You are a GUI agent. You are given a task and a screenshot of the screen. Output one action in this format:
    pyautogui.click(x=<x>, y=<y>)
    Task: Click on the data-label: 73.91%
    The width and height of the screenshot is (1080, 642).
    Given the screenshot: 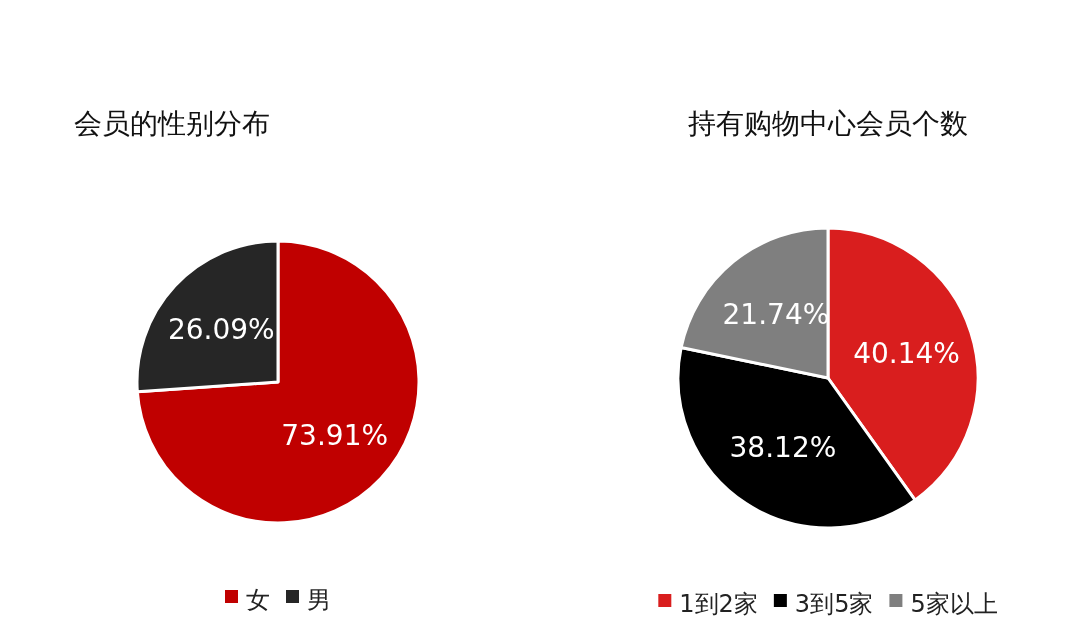 What is the action you would take?
    pyautogui.click(x=335, y=435)
    